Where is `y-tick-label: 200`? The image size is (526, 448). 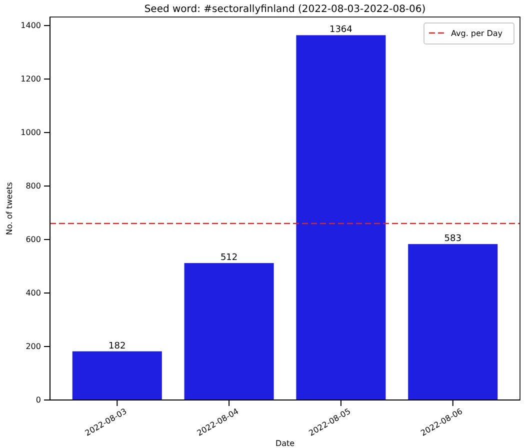
y-tick-label: 200 is located at coordinates (33, 347).